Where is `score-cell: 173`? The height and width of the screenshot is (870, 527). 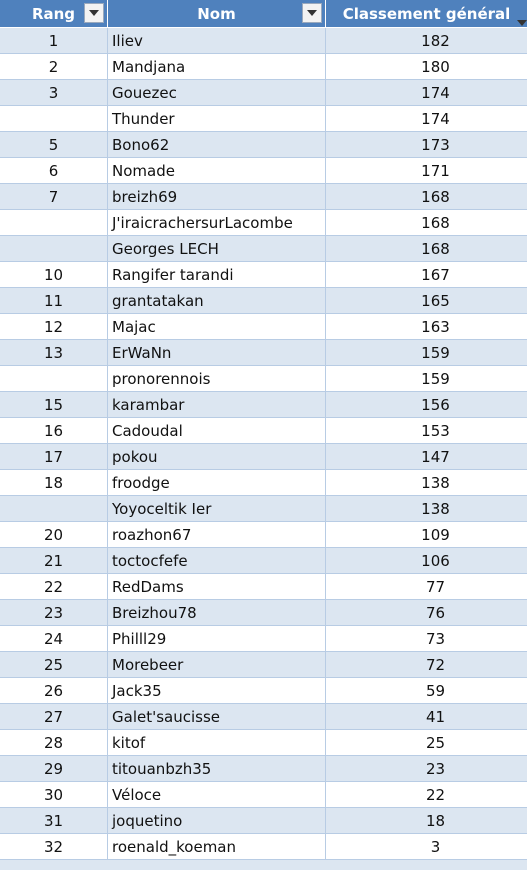
score-cell: 173 is located at coordinates (435, 144).